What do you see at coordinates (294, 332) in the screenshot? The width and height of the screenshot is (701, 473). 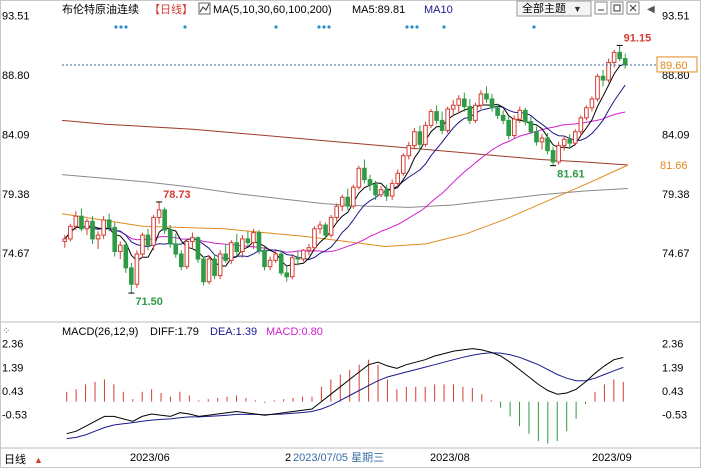 I see `macd-histogram-value: MACD:0.80` at bounding box center [294, 332].